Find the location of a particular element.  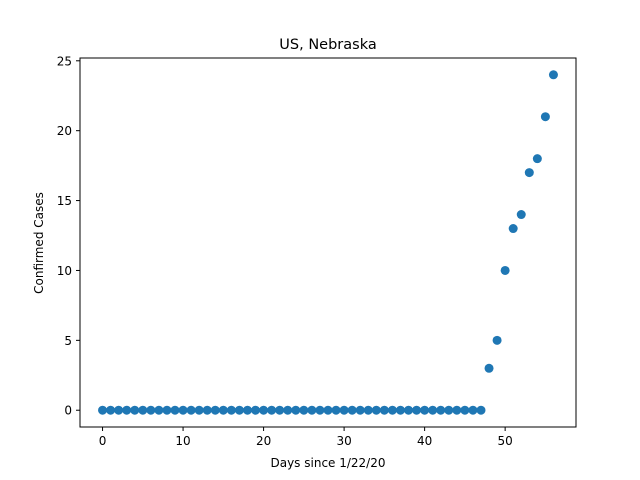

y-tick-label: 20 is located at coordinates (64, 131).